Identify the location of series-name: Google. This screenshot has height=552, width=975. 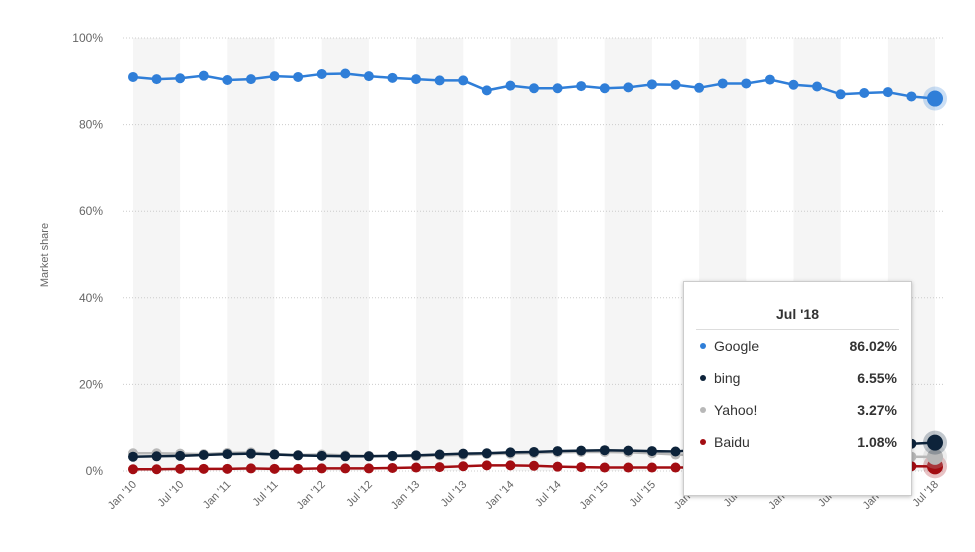
(737, 346).